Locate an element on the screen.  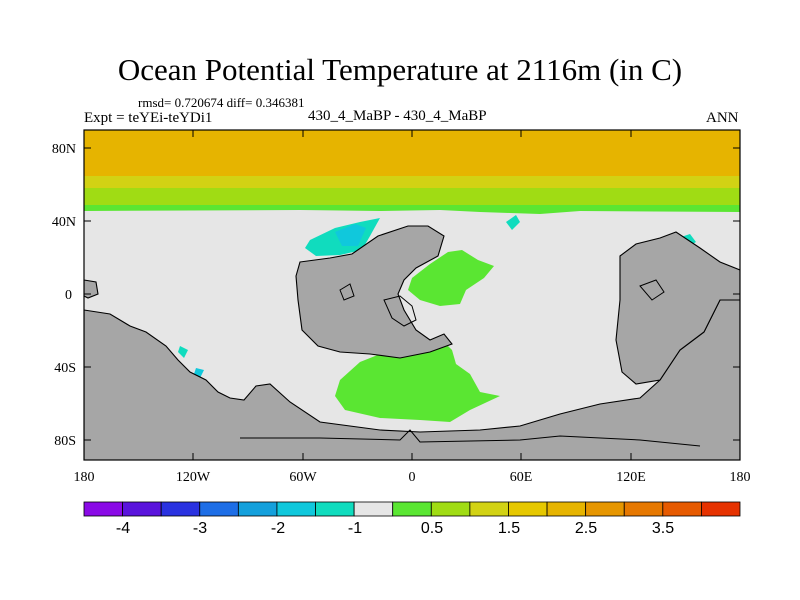
colorbar-label: -3 is located at coordinates (200, 528).